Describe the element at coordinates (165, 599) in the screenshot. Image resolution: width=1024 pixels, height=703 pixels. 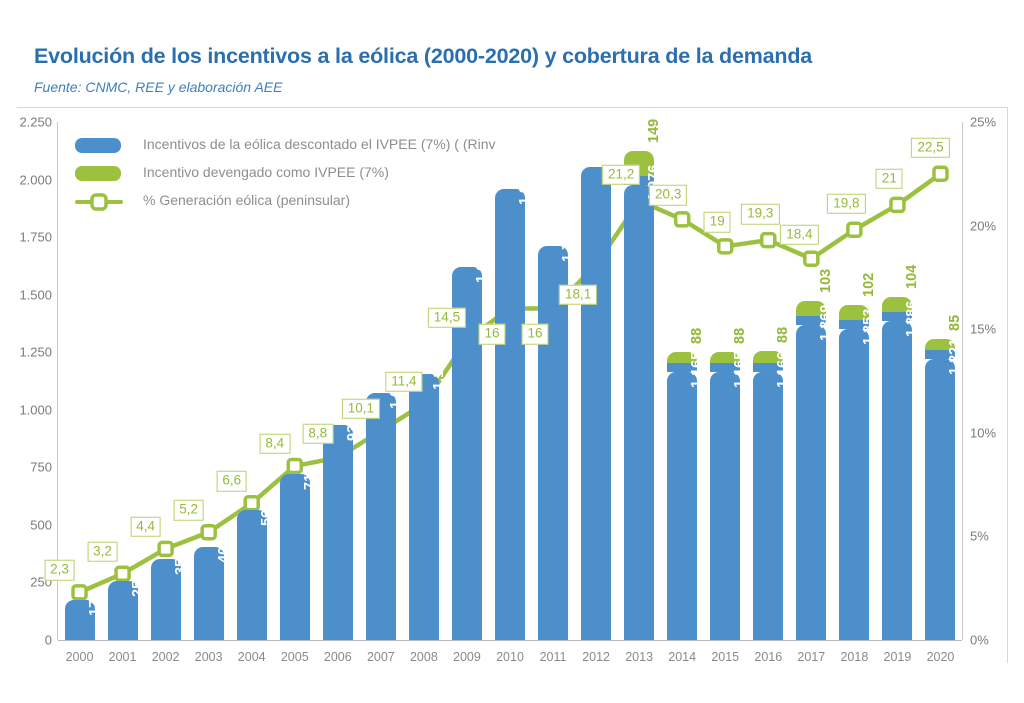
I see `bar-incentivos-2002` at that location.